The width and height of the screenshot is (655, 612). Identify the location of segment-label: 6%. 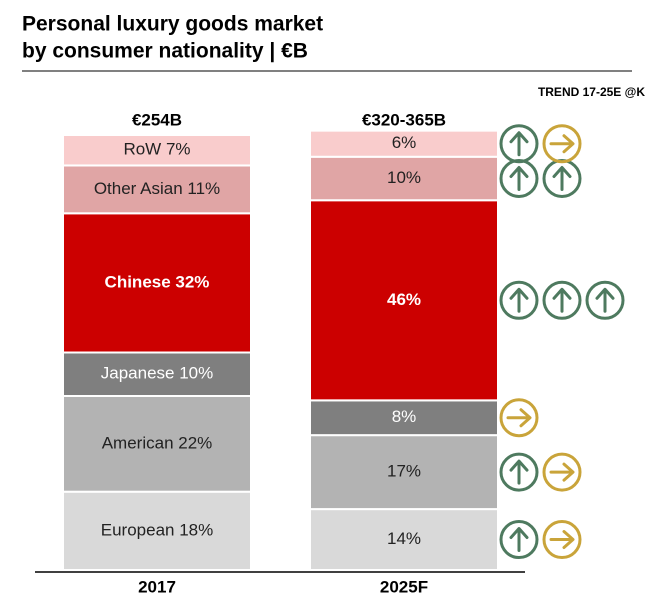
(404, 142).